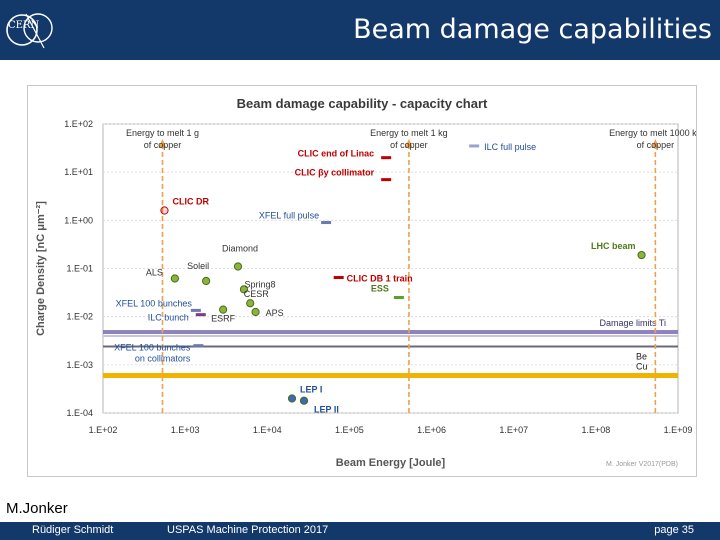 This screenshot has width=720, height=540. What do you see at coordinates (163, 359) in the screenshot?
I see `point-label-on-collimators: on collimators` at bounding box center [163, 359].